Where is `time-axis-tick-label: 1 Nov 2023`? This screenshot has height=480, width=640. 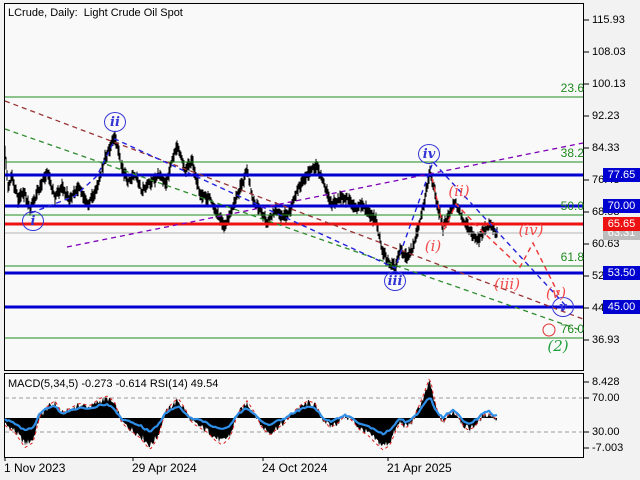
time-axis-tick-label: 1 Nov 2023 is located at coordinates (35, 468).